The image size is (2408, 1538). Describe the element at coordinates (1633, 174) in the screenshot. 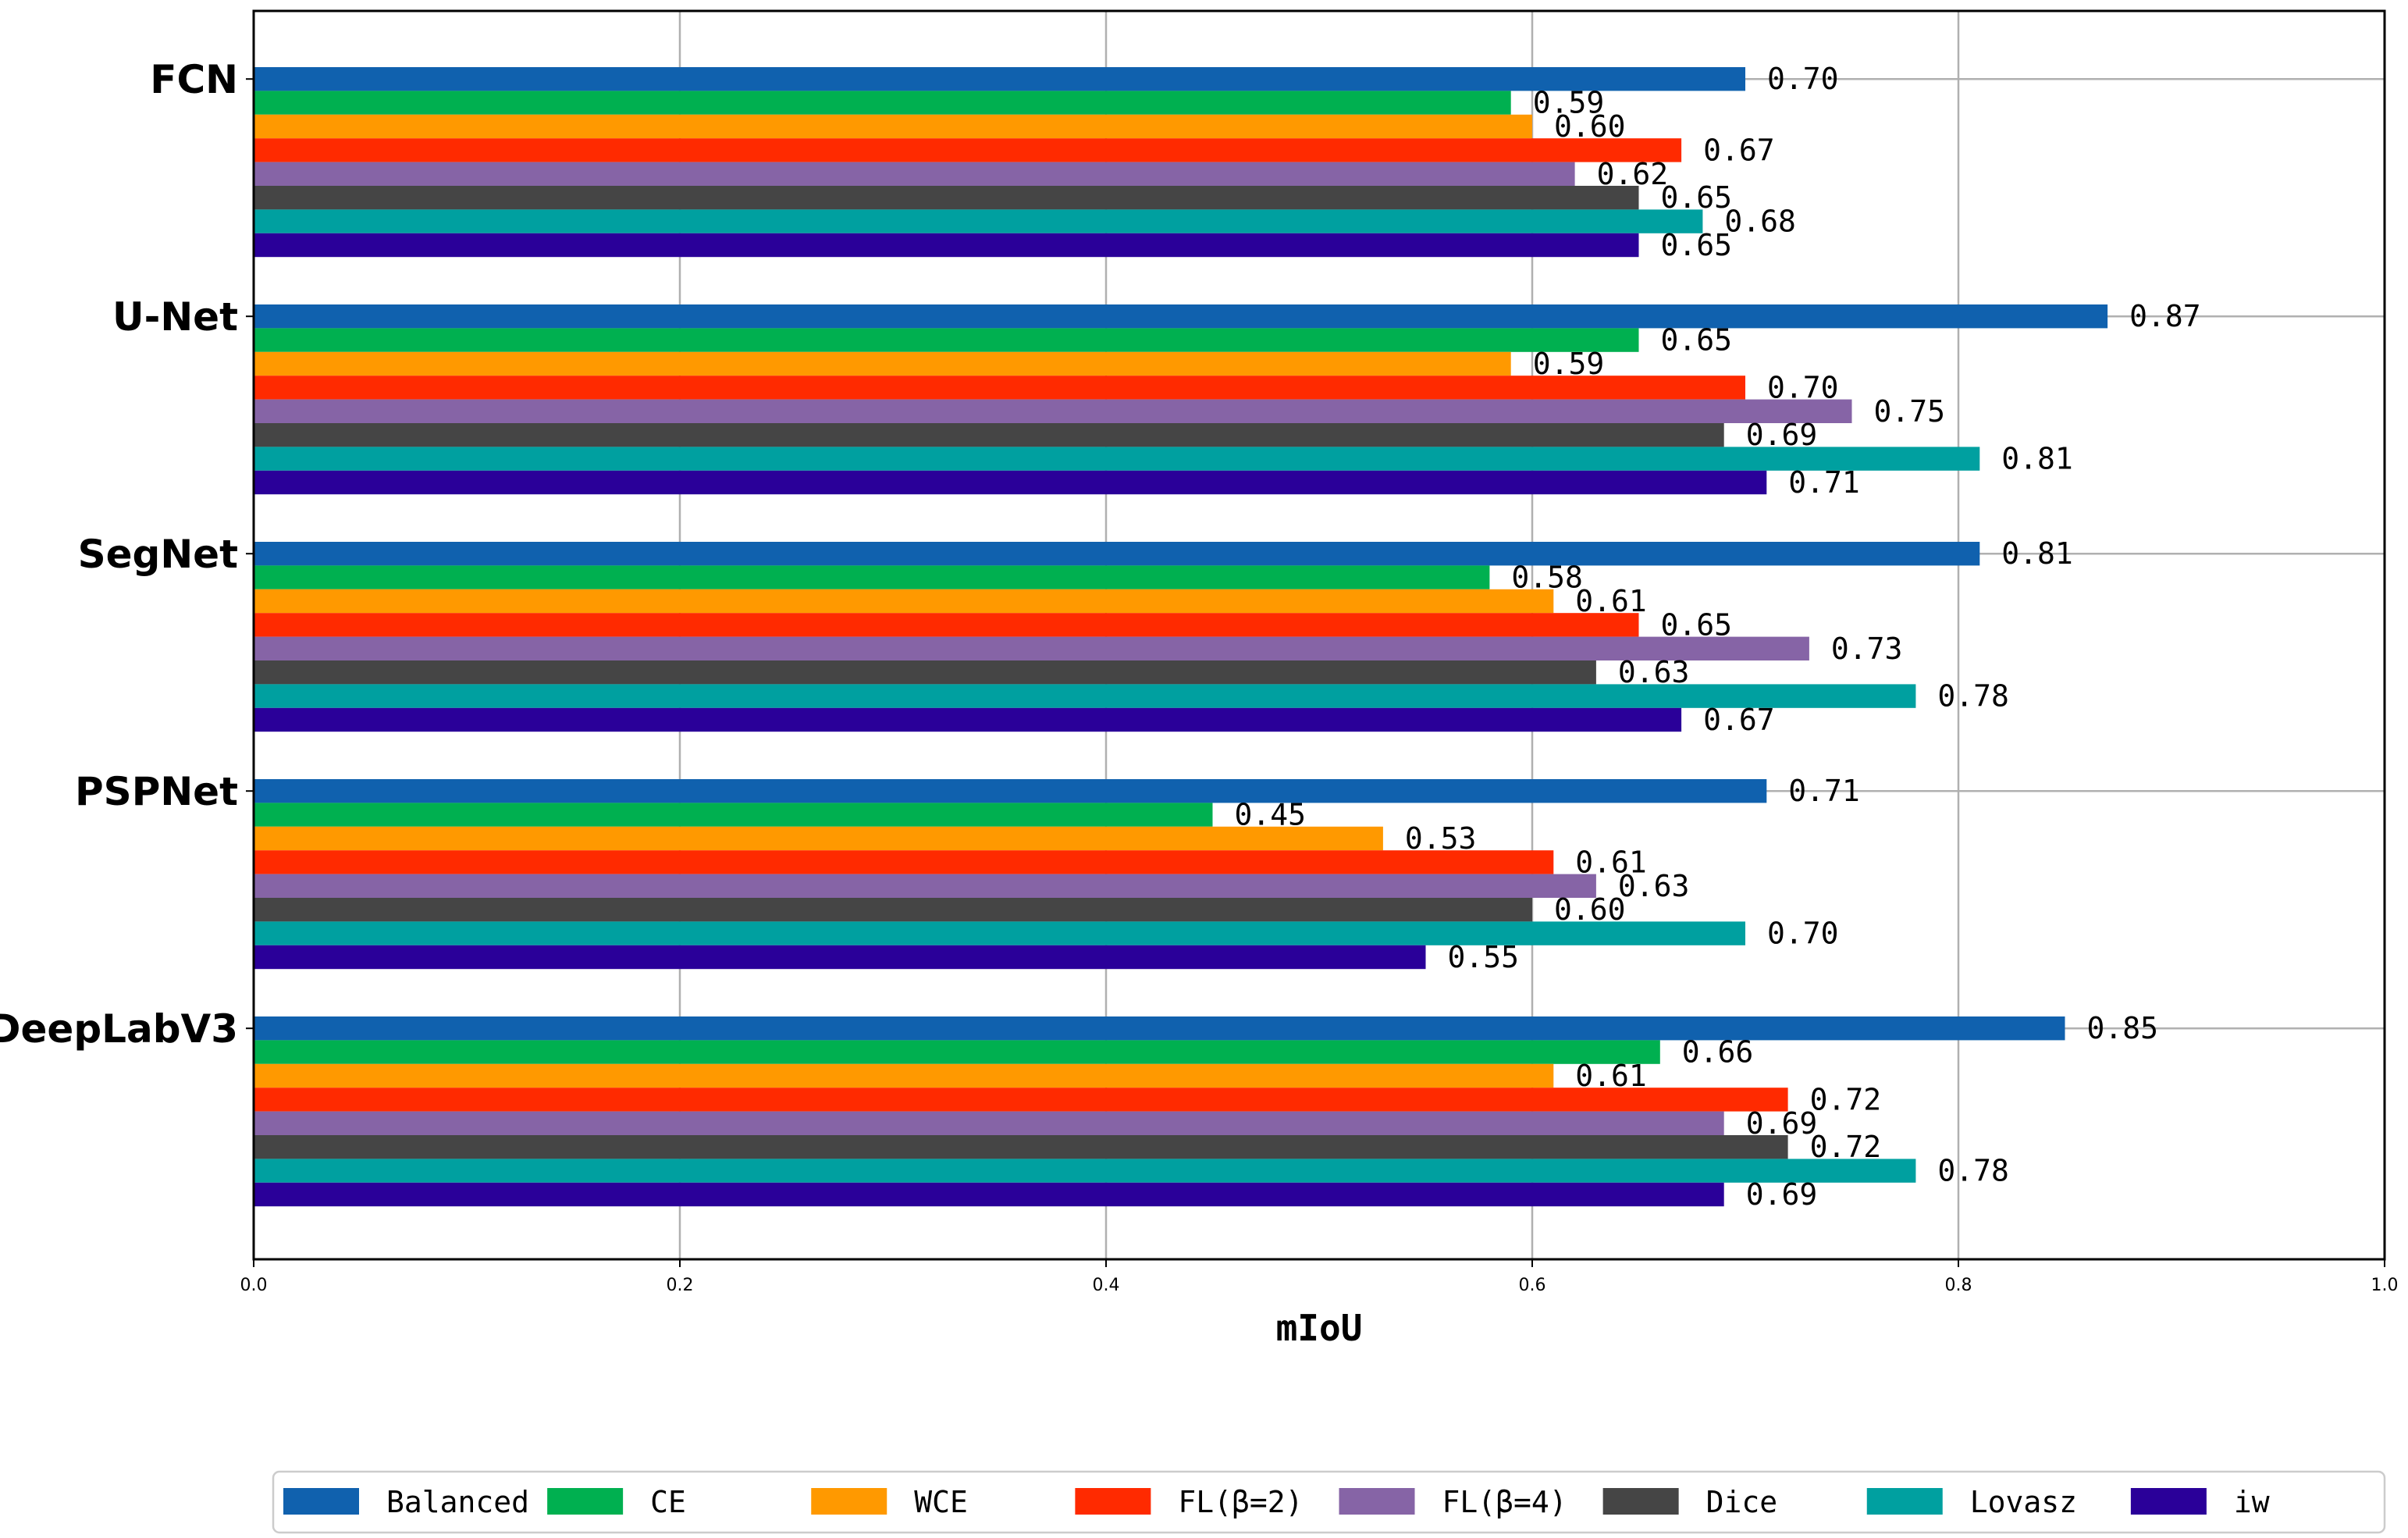

I see `data-label: 0.62` at that location.